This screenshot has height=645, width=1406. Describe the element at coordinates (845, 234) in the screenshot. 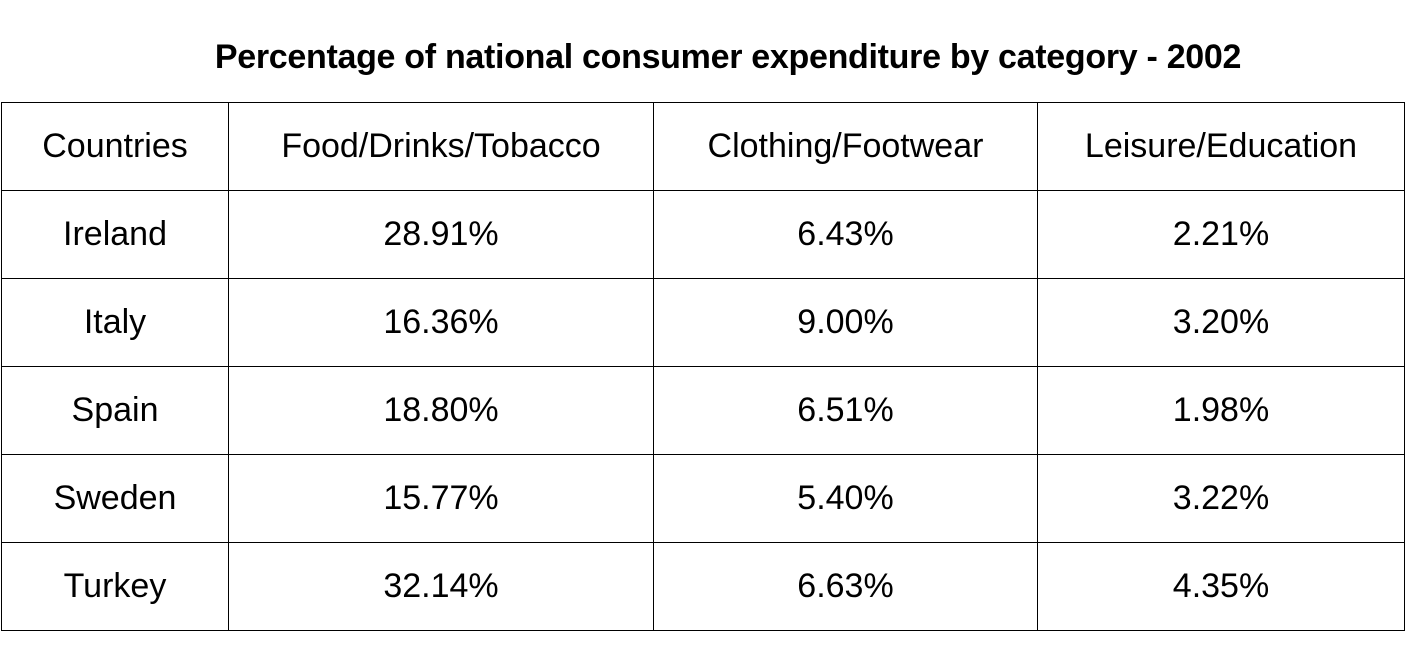

I see `clothing-value-cell: 6.43%` at that location.